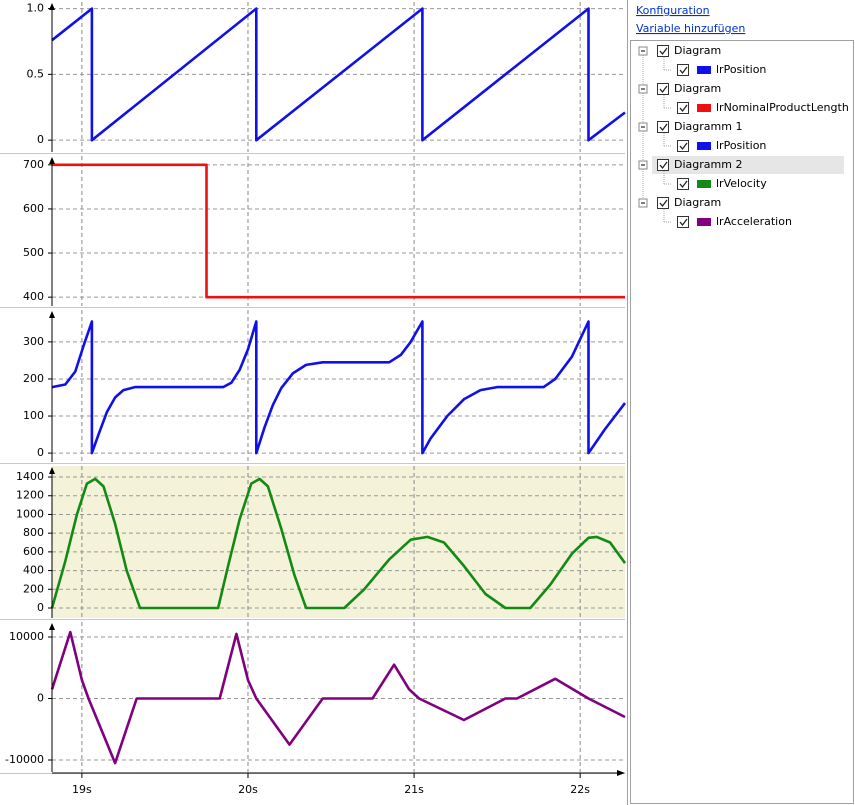 This screenshot has width=855, height=805. Describe the element at coordinates (30, 495) in the screenshot. I see `y-tick-label: 1200` at that location.